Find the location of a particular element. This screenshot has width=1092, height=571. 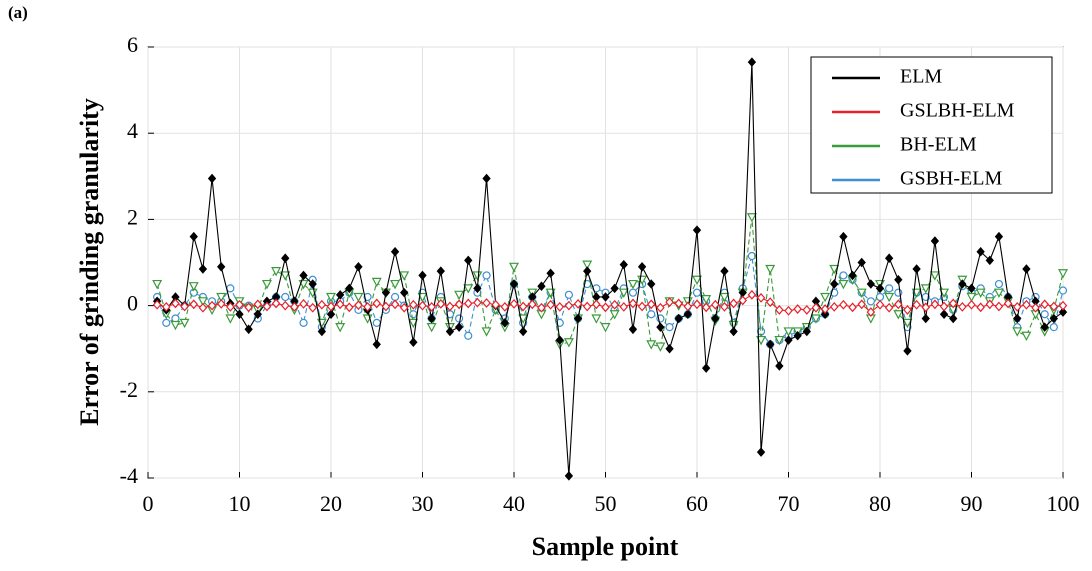

series-line is located at coordinates (610, 303).